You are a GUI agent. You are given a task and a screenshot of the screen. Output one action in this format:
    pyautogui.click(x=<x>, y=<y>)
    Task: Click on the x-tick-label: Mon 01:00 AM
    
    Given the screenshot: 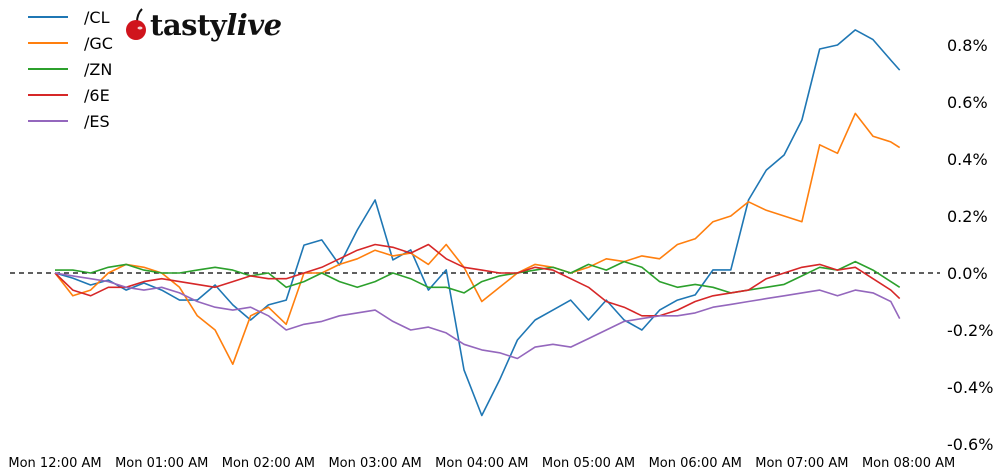 What is the action you would take?
    pyautogui.click(x=161, y=463)
    